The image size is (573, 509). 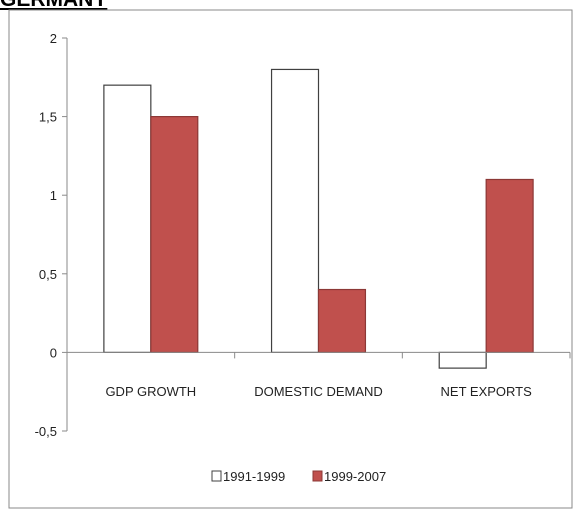 What do you see at coordinates (487, 391) in the screenshot?
I see `x-category-label: NET EXPORTS` at bounding box center [487, 391].